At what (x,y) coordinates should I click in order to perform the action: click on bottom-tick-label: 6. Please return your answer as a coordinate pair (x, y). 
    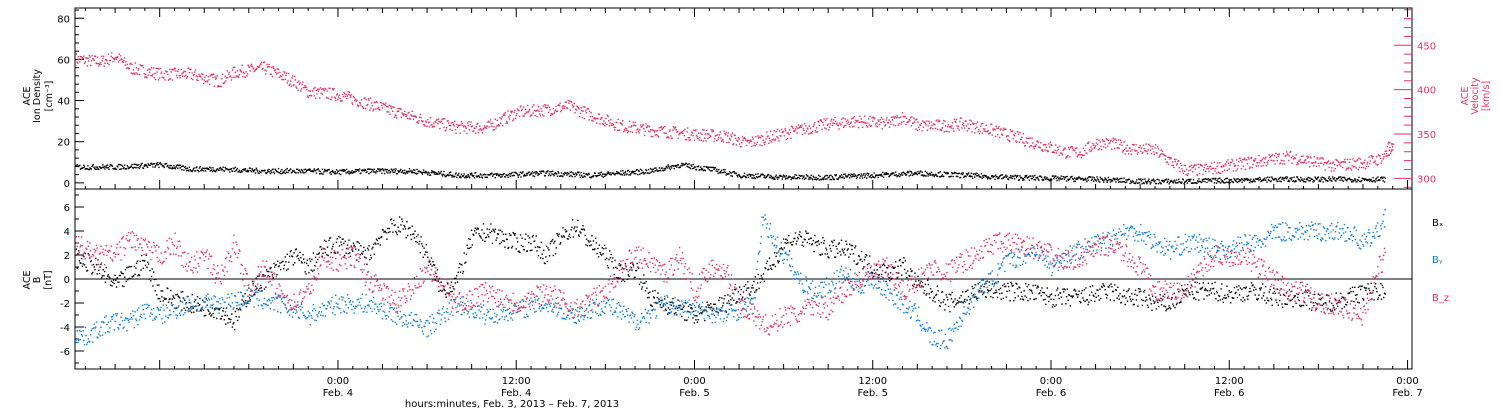
    Looking at the image, I should click on (67, 208).